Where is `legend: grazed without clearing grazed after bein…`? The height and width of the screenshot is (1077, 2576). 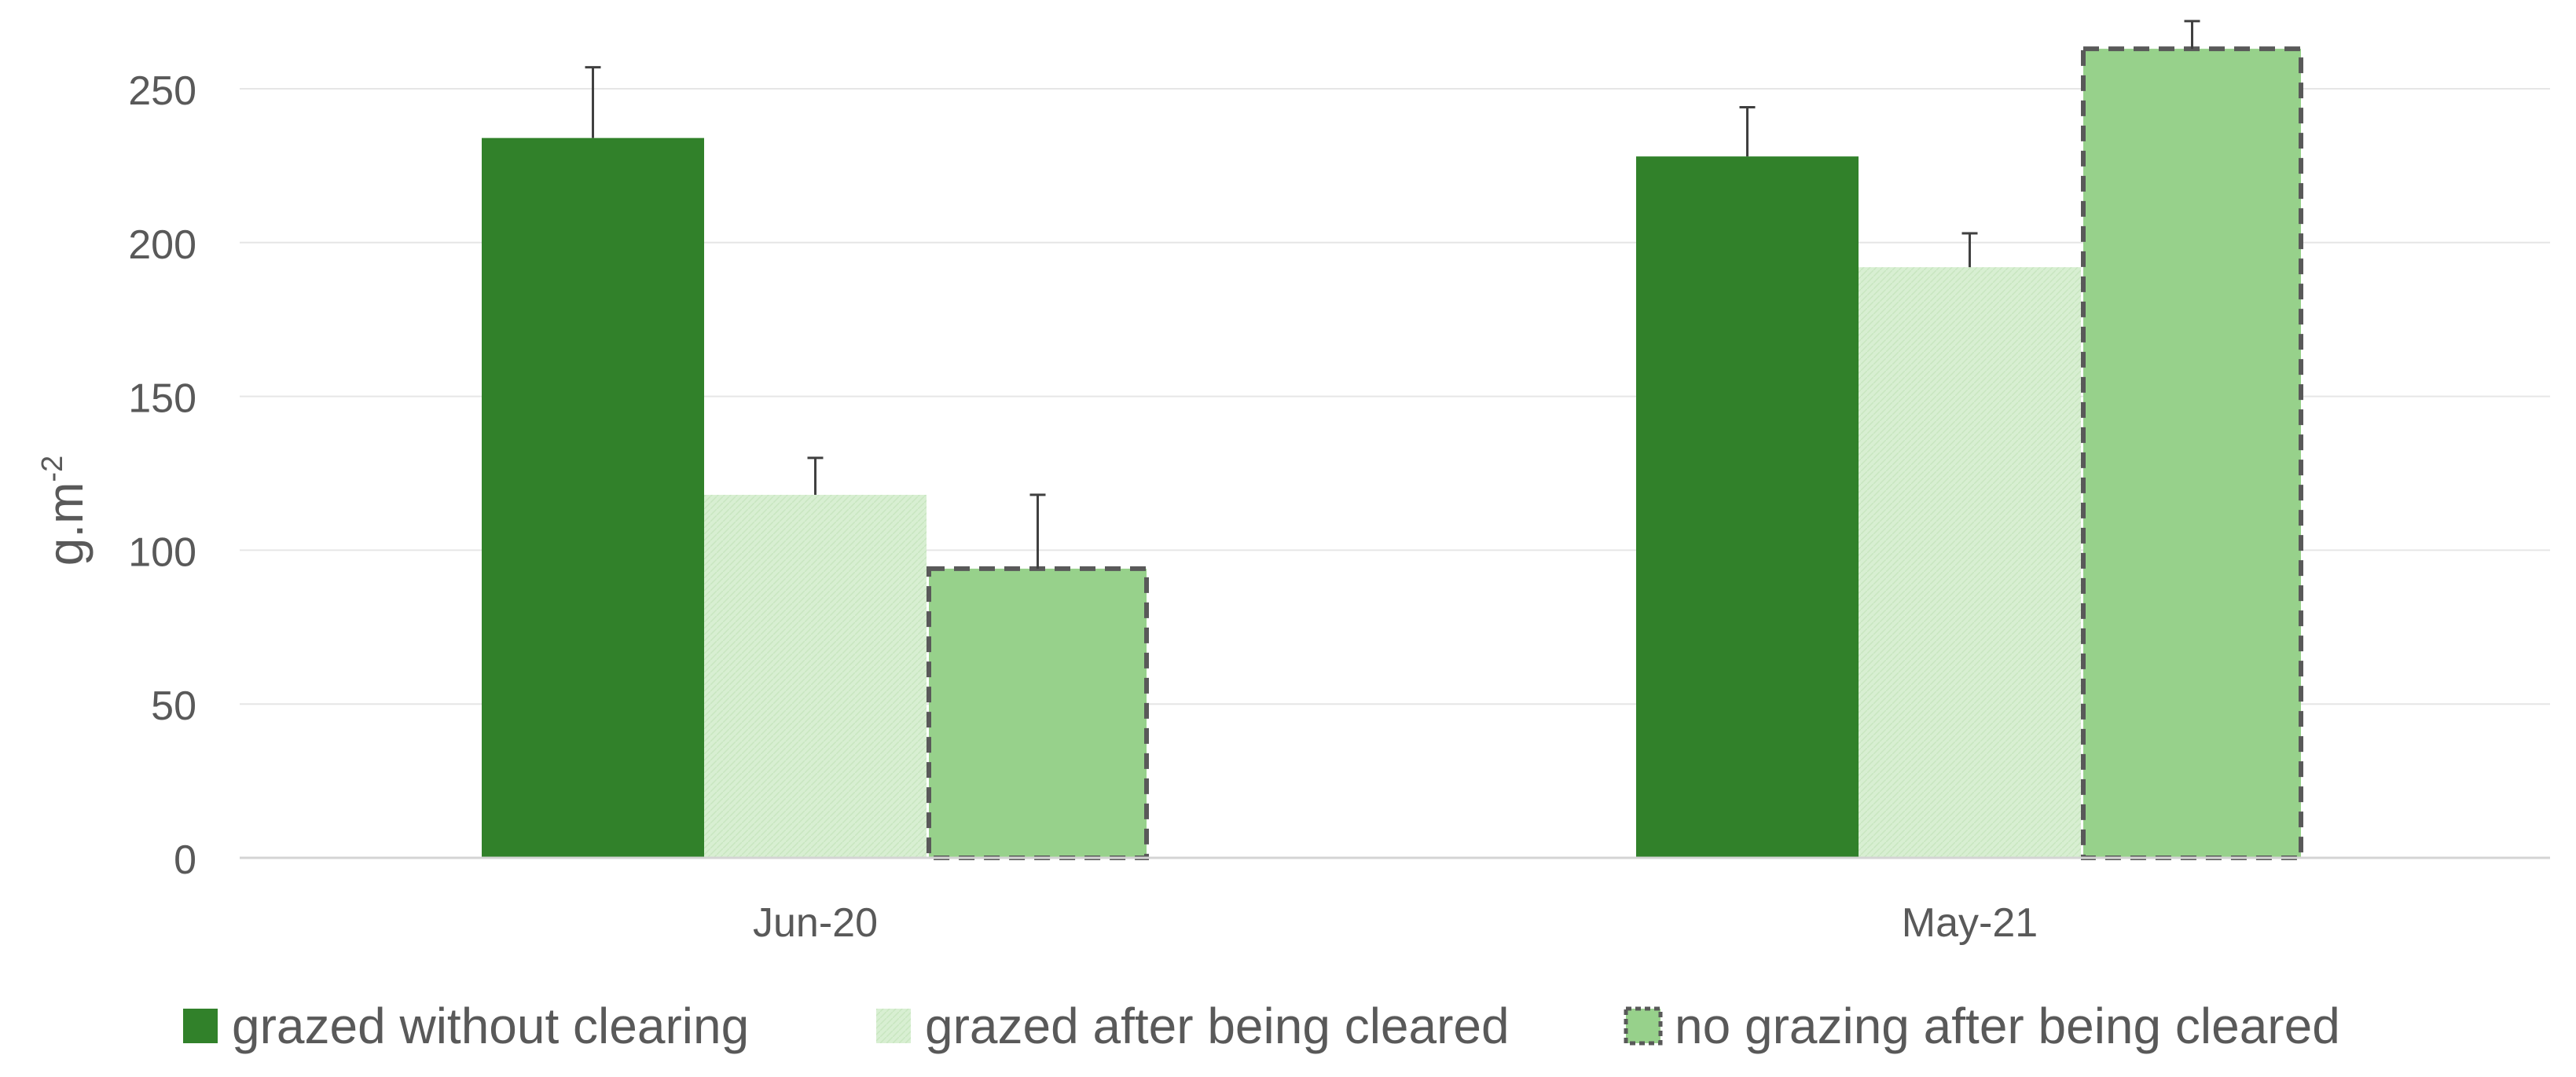 legend: grazed without clearing grazed after bein… is located at coordinates (1261, 1026).